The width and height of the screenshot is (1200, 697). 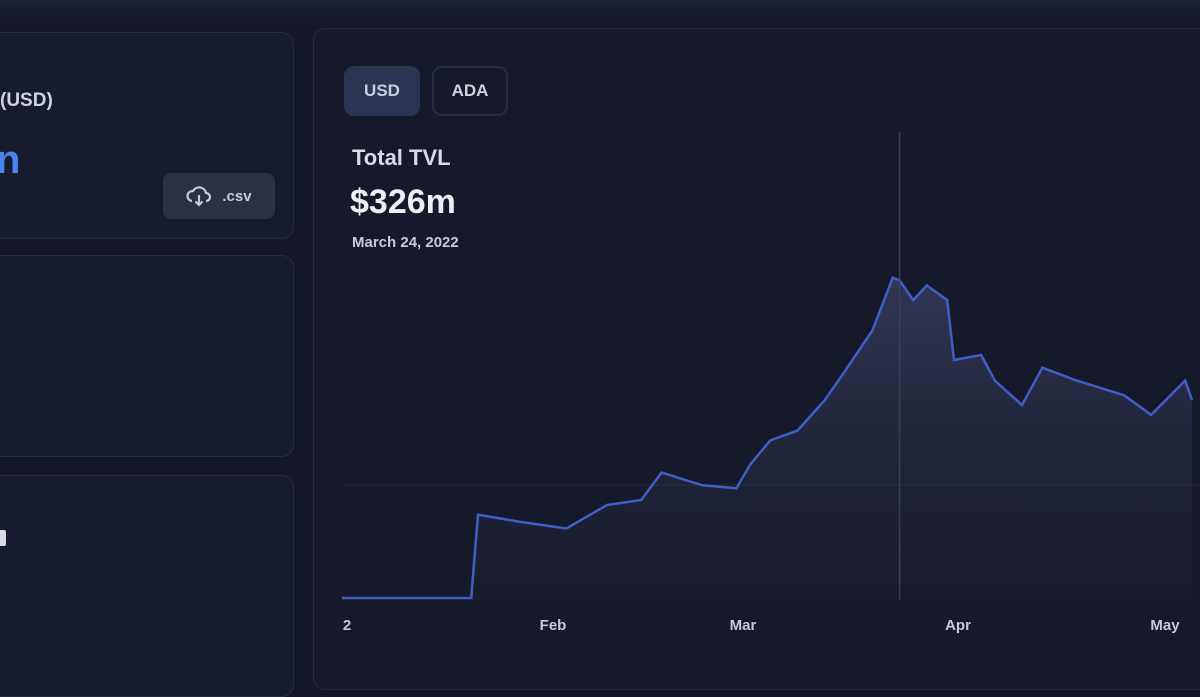 I want to click on tvl-label: (USD), so click(x=26, y=100).